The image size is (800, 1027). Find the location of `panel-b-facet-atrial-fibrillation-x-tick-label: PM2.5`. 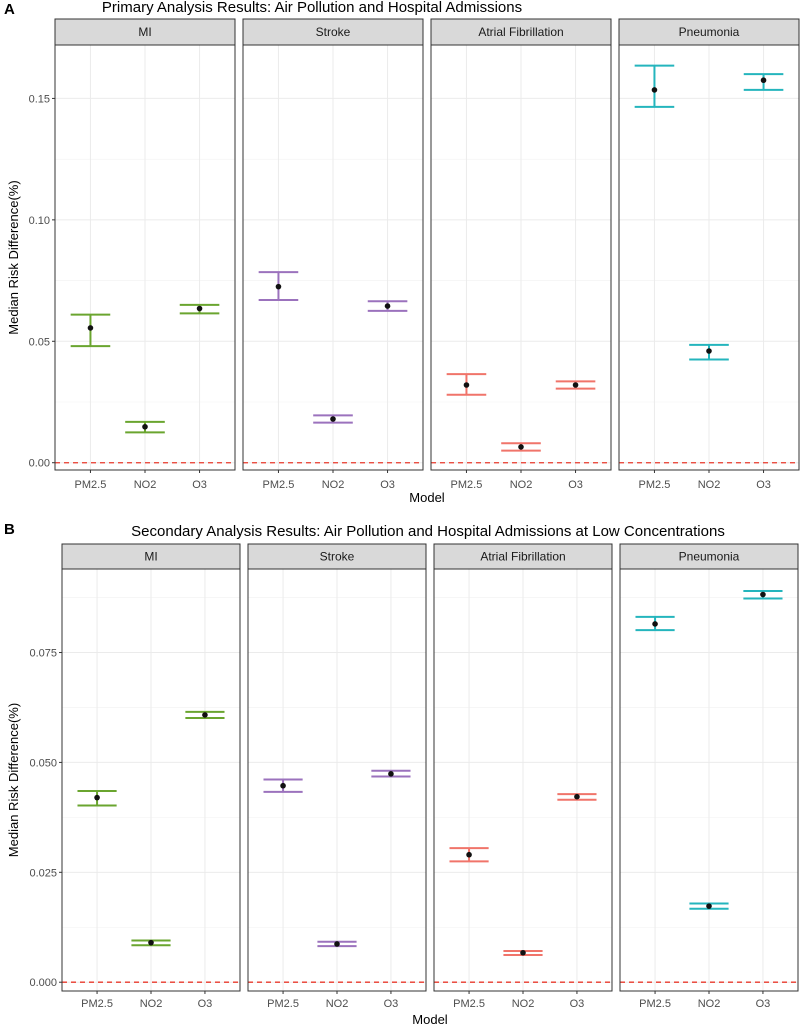

panel-b-facet-atrial-fibrillation-x-tick-label: PM2.5 is located at coordinates (469, 1004).